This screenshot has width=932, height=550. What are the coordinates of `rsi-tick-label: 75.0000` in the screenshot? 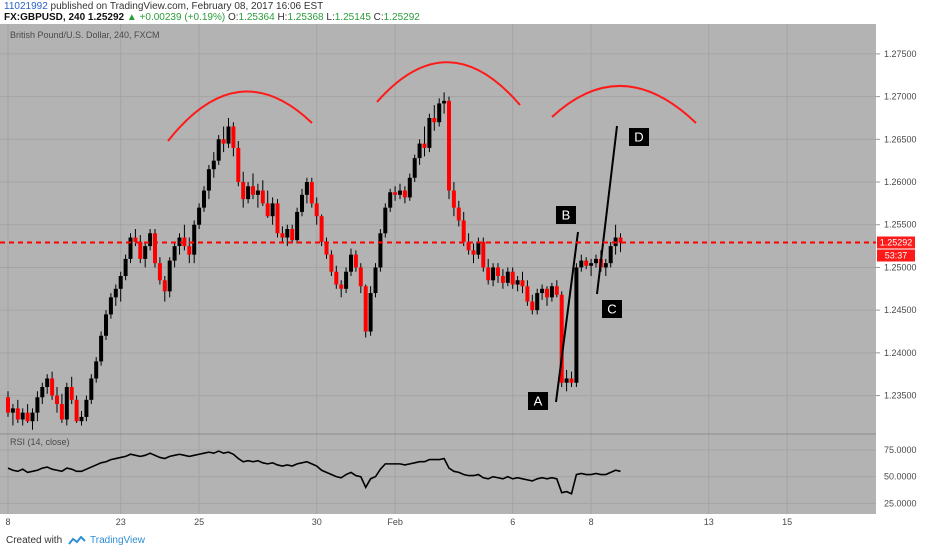 It's located at (900, 450).